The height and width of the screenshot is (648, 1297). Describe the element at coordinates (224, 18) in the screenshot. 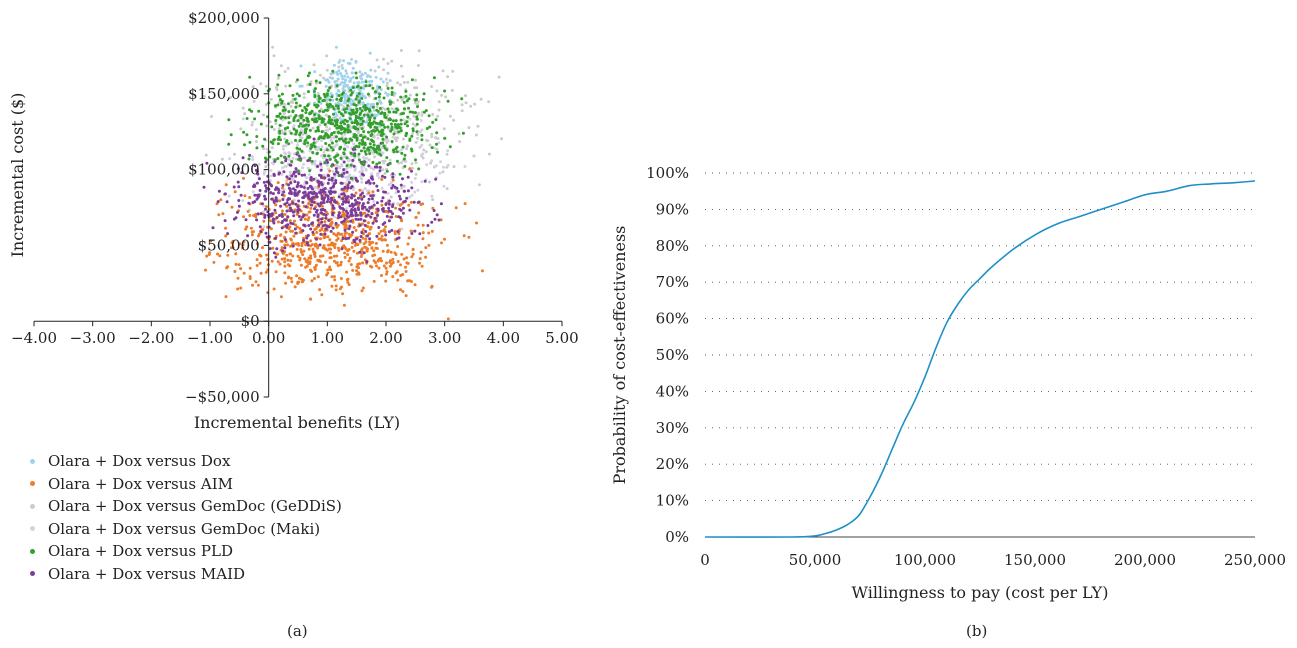

I see `y-tick-label: $200,000` at that location.